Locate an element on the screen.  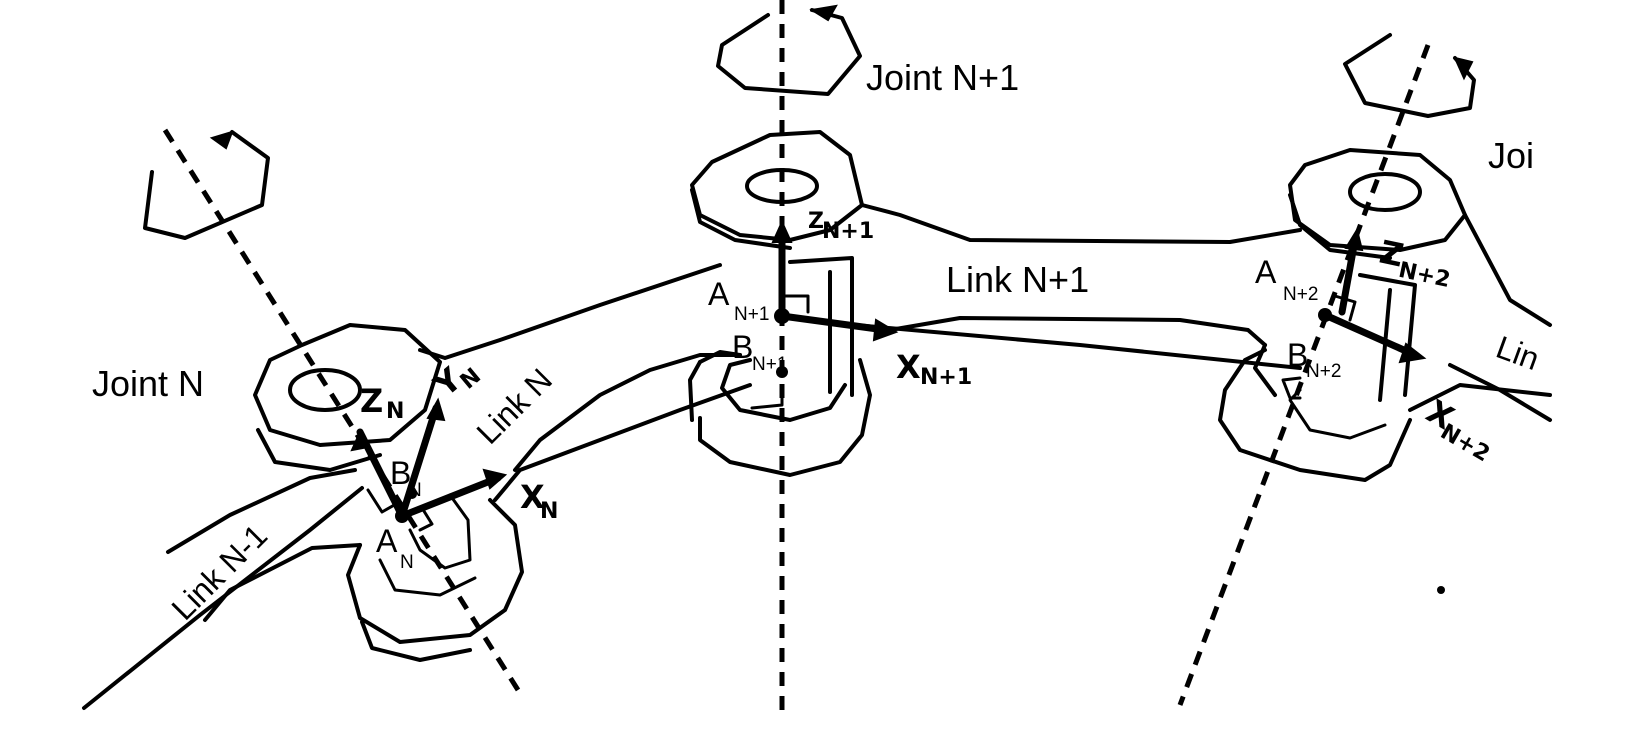
x-n-vector is located at coordinates (450, 497).